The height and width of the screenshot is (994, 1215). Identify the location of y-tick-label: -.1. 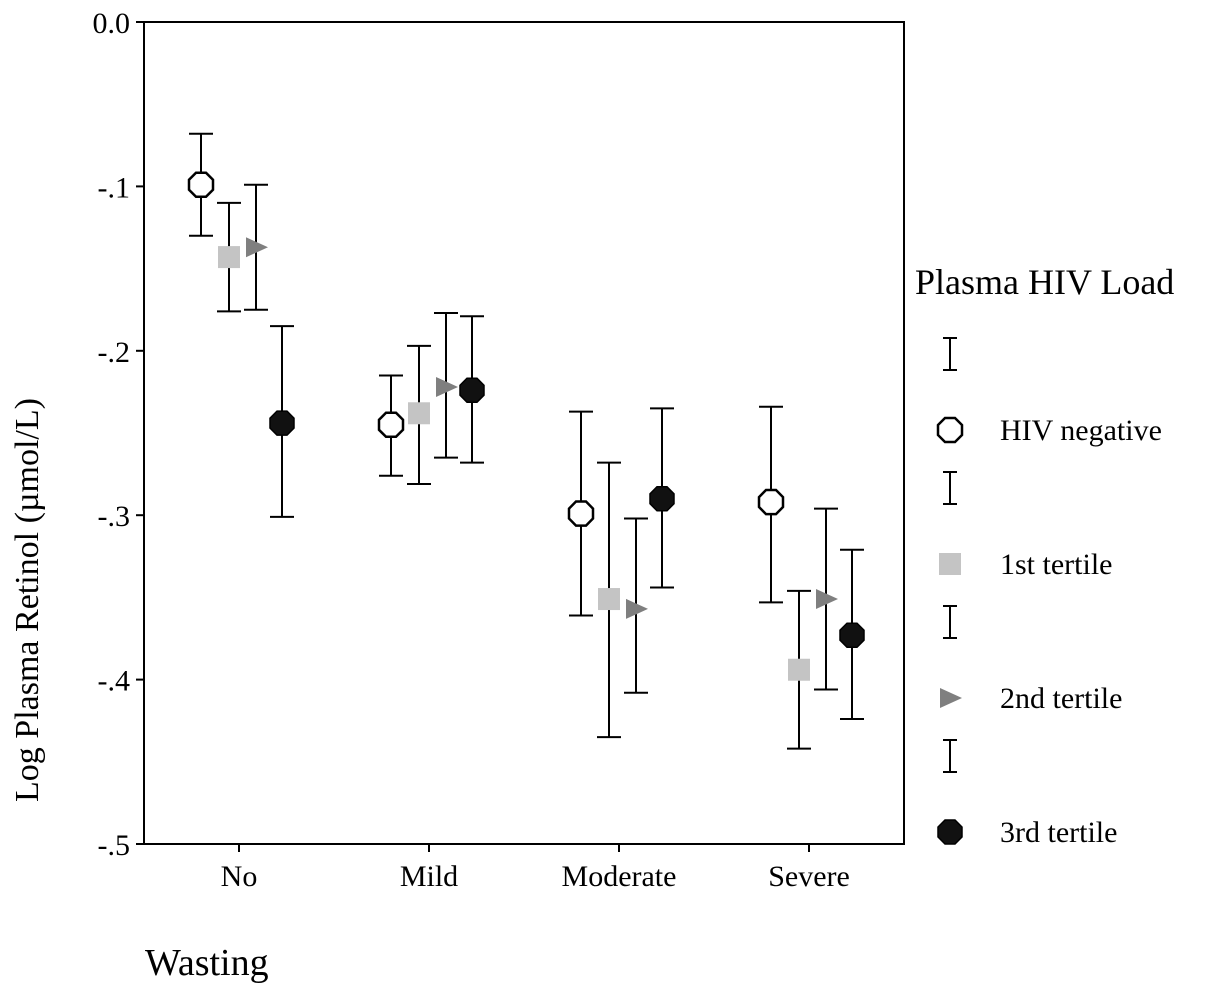
(114, 187).